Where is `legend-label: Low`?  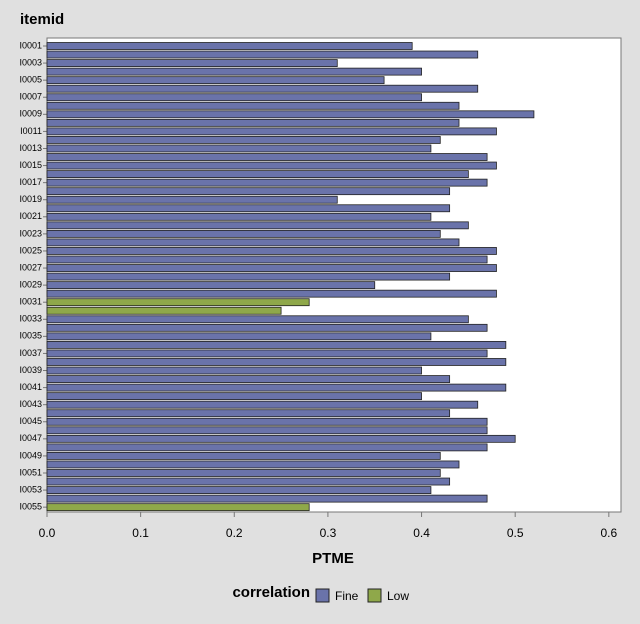
legend-label: Low is located at coordinates (398, 596).